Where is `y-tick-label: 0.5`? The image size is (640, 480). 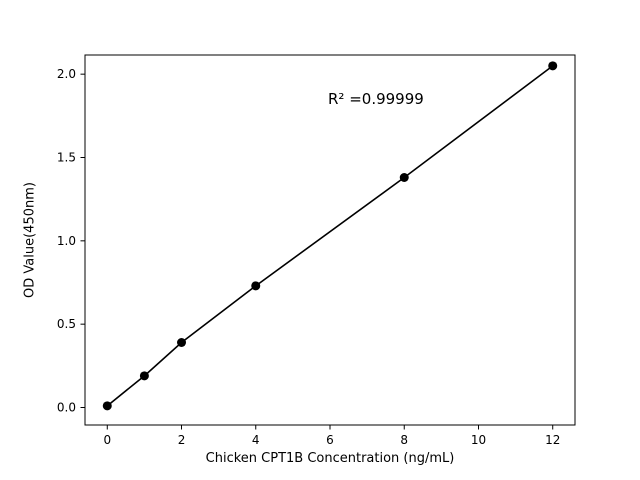 y-tick-label: 0.5 is located at coordinates (66, 324).